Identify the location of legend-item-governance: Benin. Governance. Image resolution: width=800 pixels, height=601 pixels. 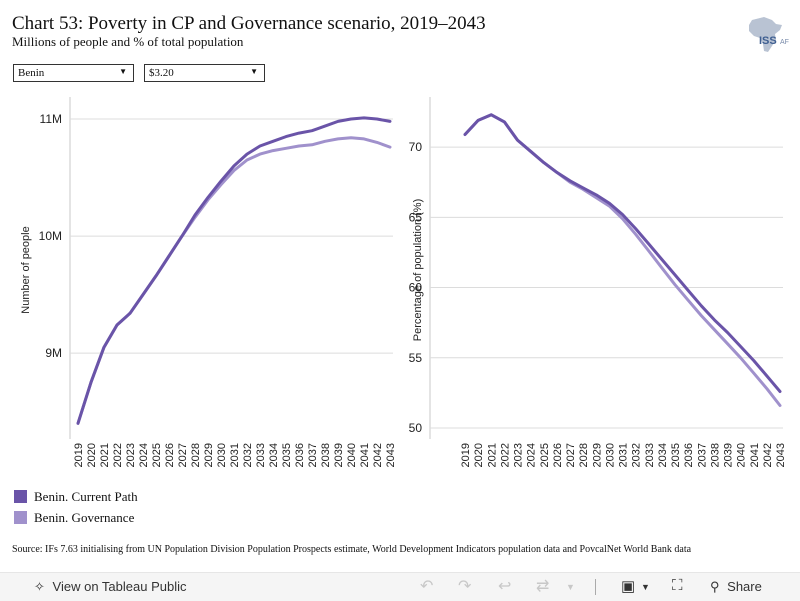
(74, 518).